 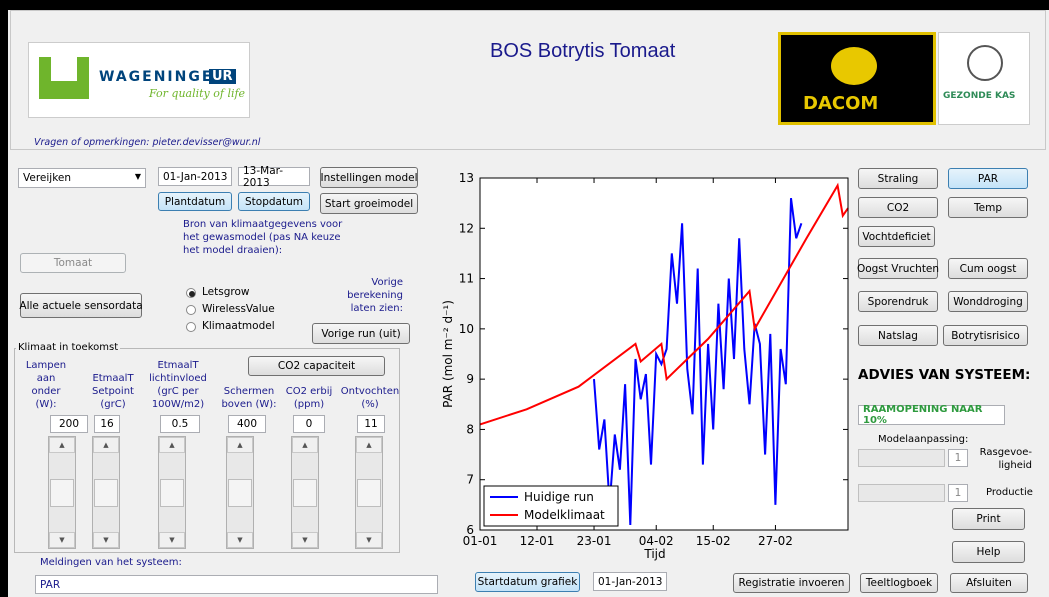 I want to click on view-button: Wonddroging, so click(x=988, y=301).